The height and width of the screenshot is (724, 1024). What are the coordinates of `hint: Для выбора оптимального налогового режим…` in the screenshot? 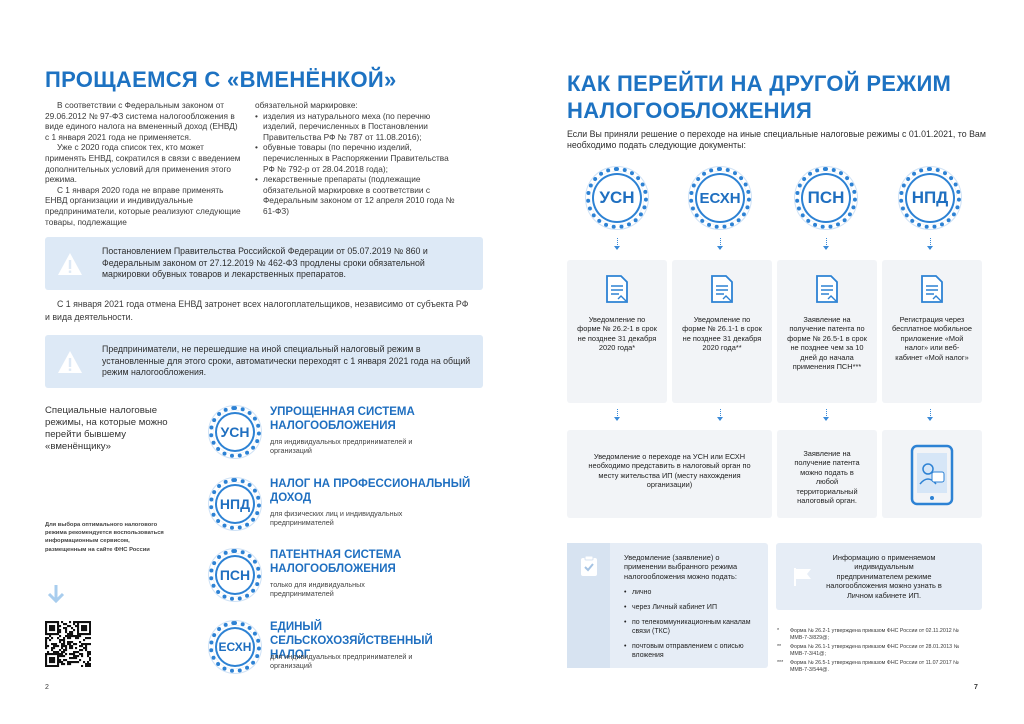 It's located at (104, 537).